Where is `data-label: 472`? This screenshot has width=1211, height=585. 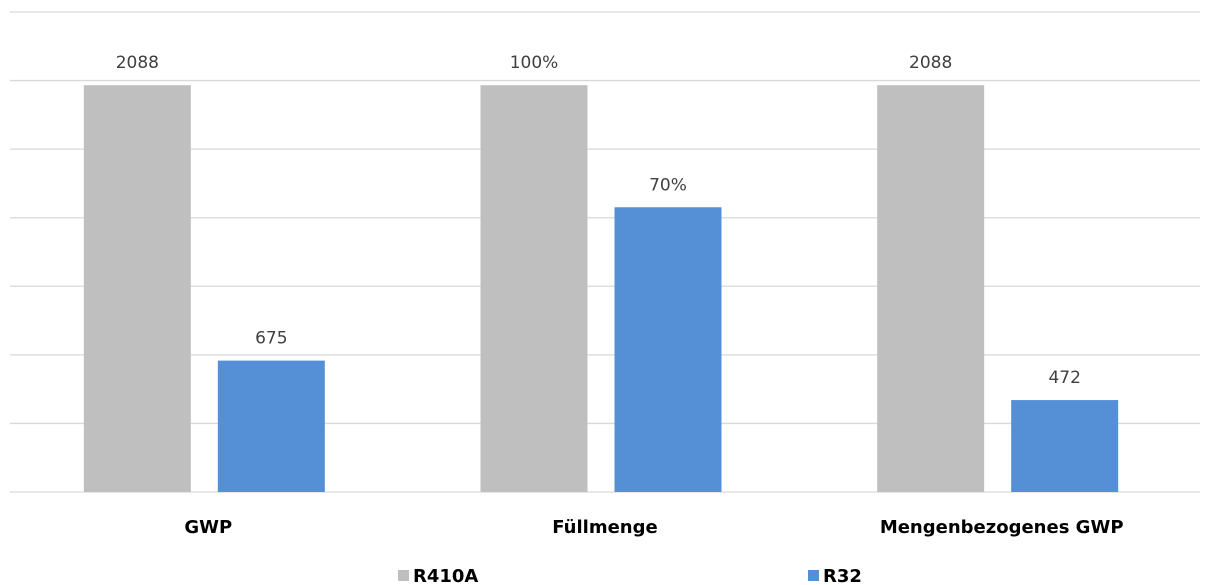
data-label: 472 is located at coordinates (1064, 378).